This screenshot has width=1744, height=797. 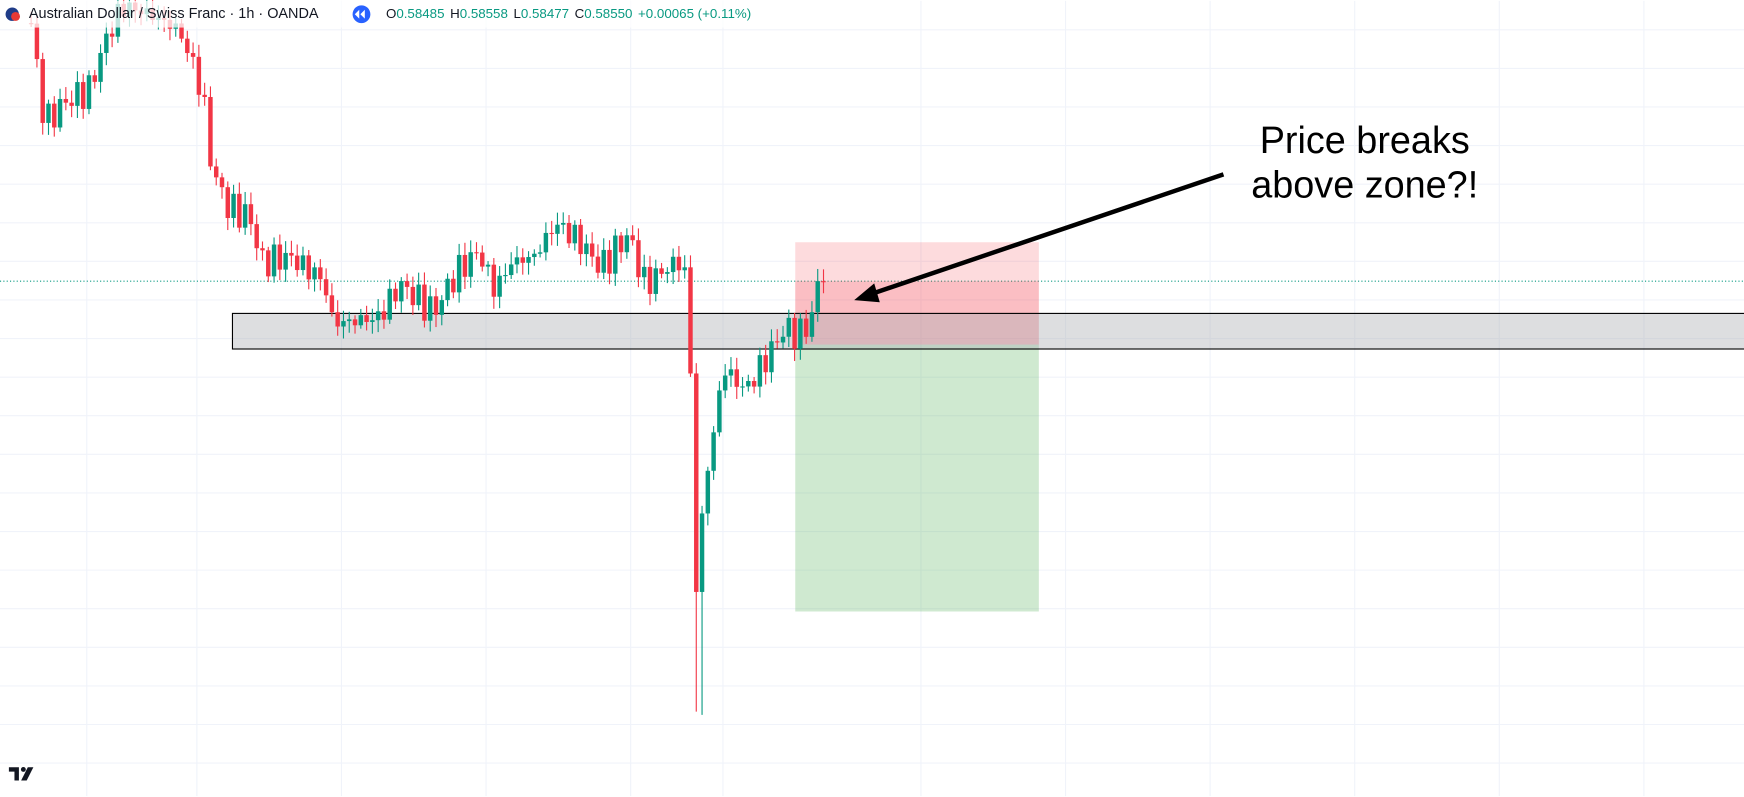 I want to click on ohlc-value: 0.58550, so click(x=608, y=13).